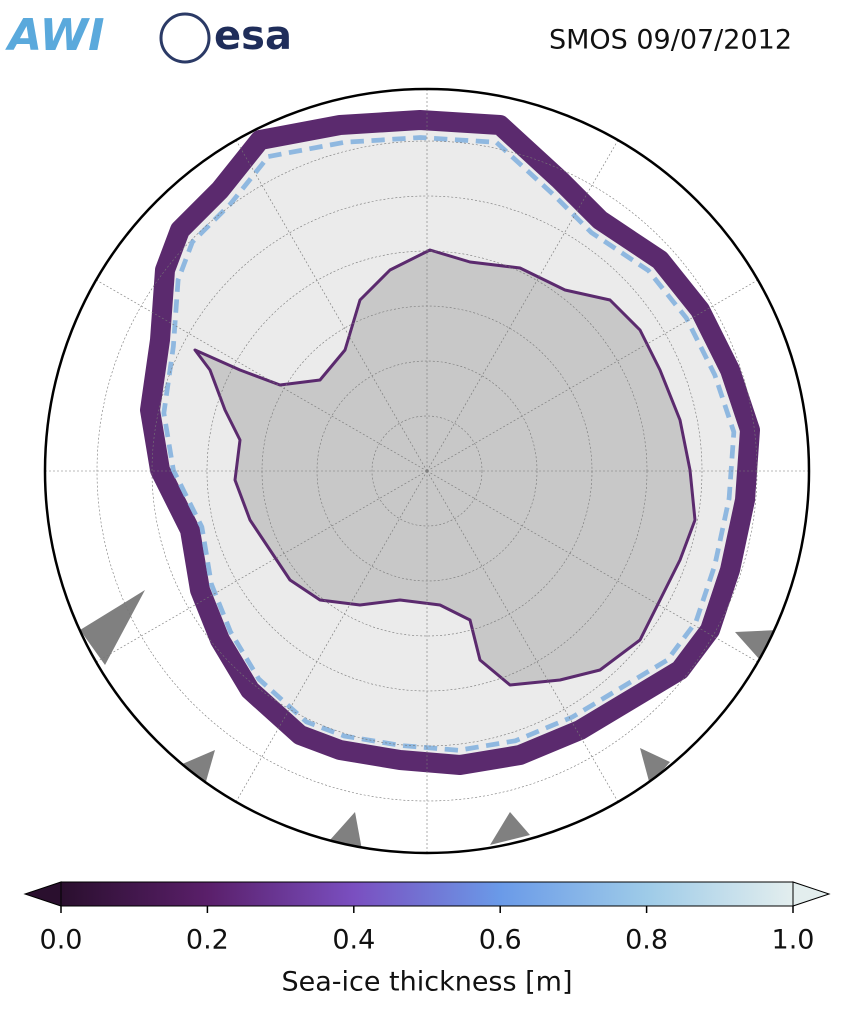  Describe the element at coordinates (811, 894) in the screenshot. I see `colorbar-extend-high` at that location.